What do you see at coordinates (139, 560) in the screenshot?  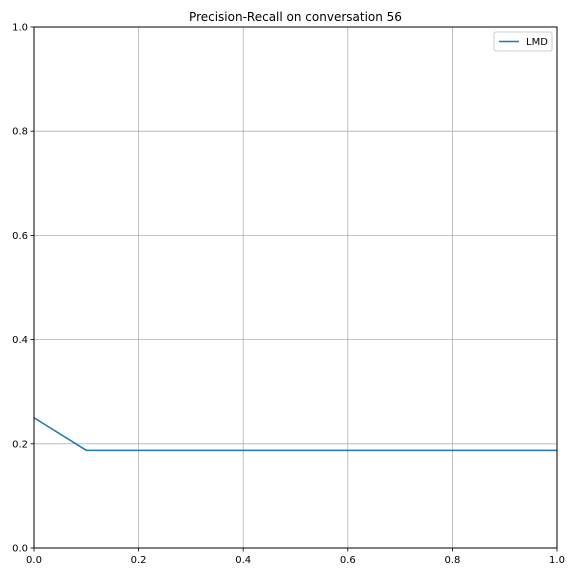 I see `x-tick-label: 0.2` at bounding box center [139, 560].